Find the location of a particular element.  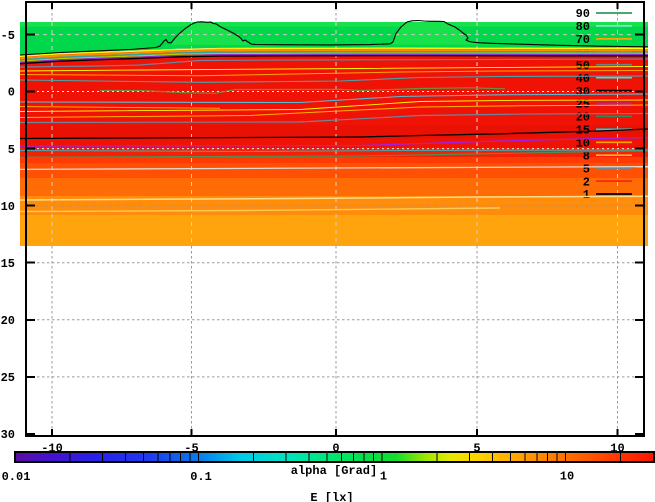

svg-text: 40 is located at coordinates (583, 79).